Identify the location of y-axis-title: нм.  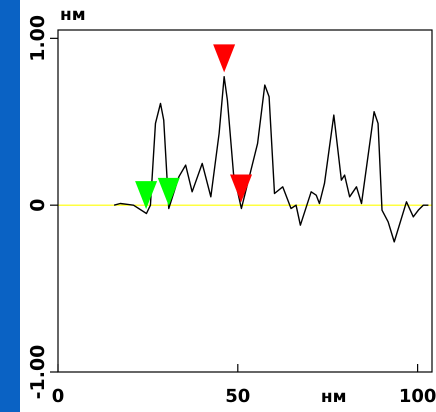
(73, 15).